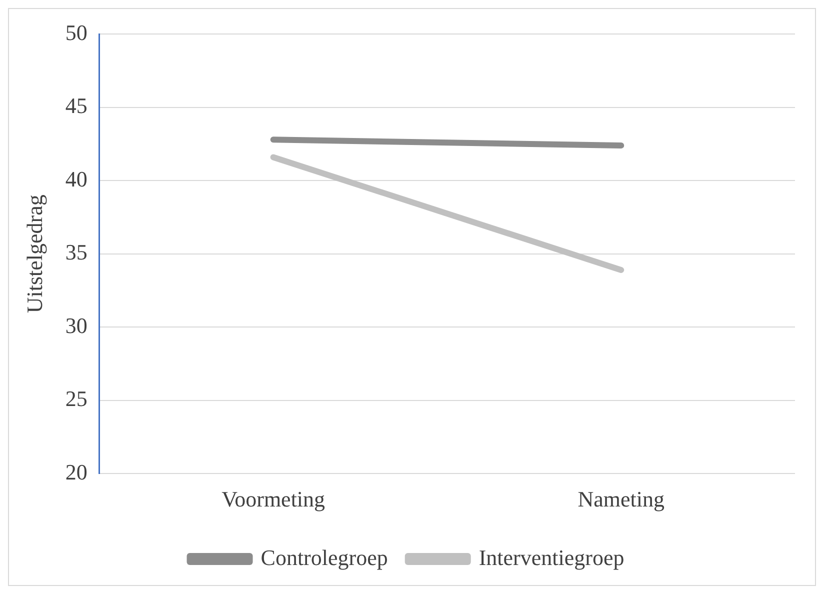 The height and width of the screenshot is (597, 826). What do you see at coordinates (76, 399) in the screenshot?
I see `y-tick-label: 25` at bounding box center [76, 399].